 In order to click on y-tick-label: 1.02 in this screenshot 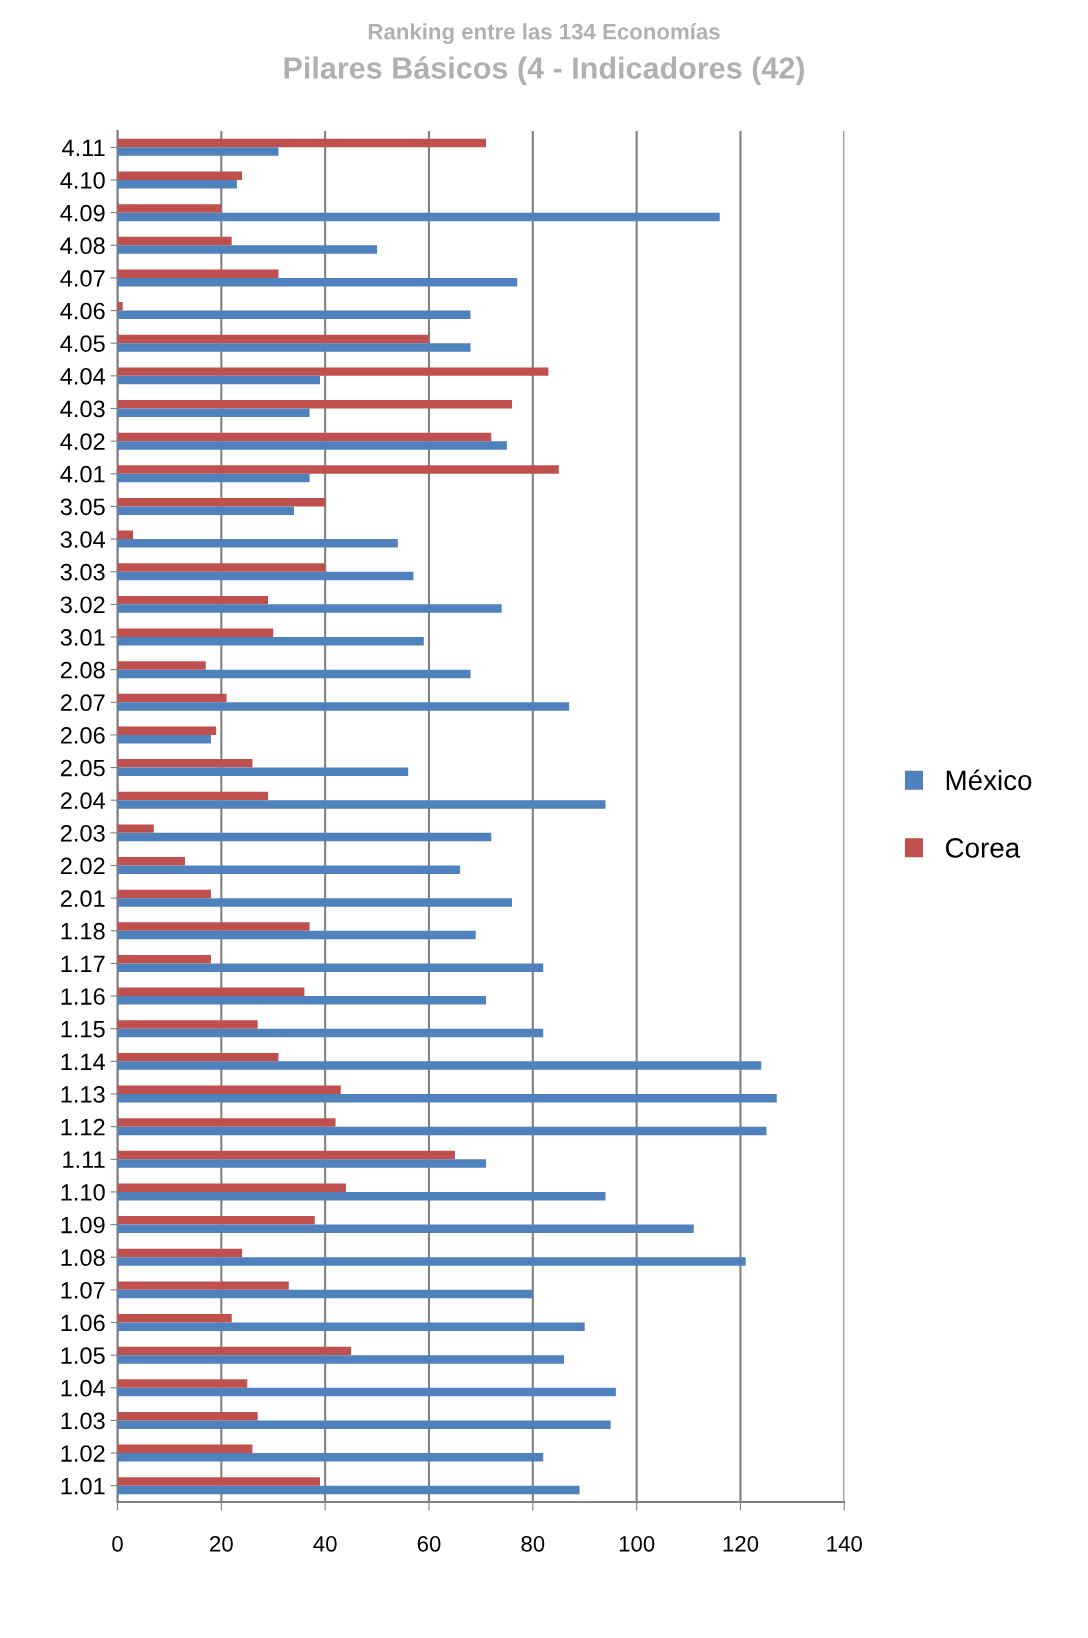, I will do `click(83, 1453)`.